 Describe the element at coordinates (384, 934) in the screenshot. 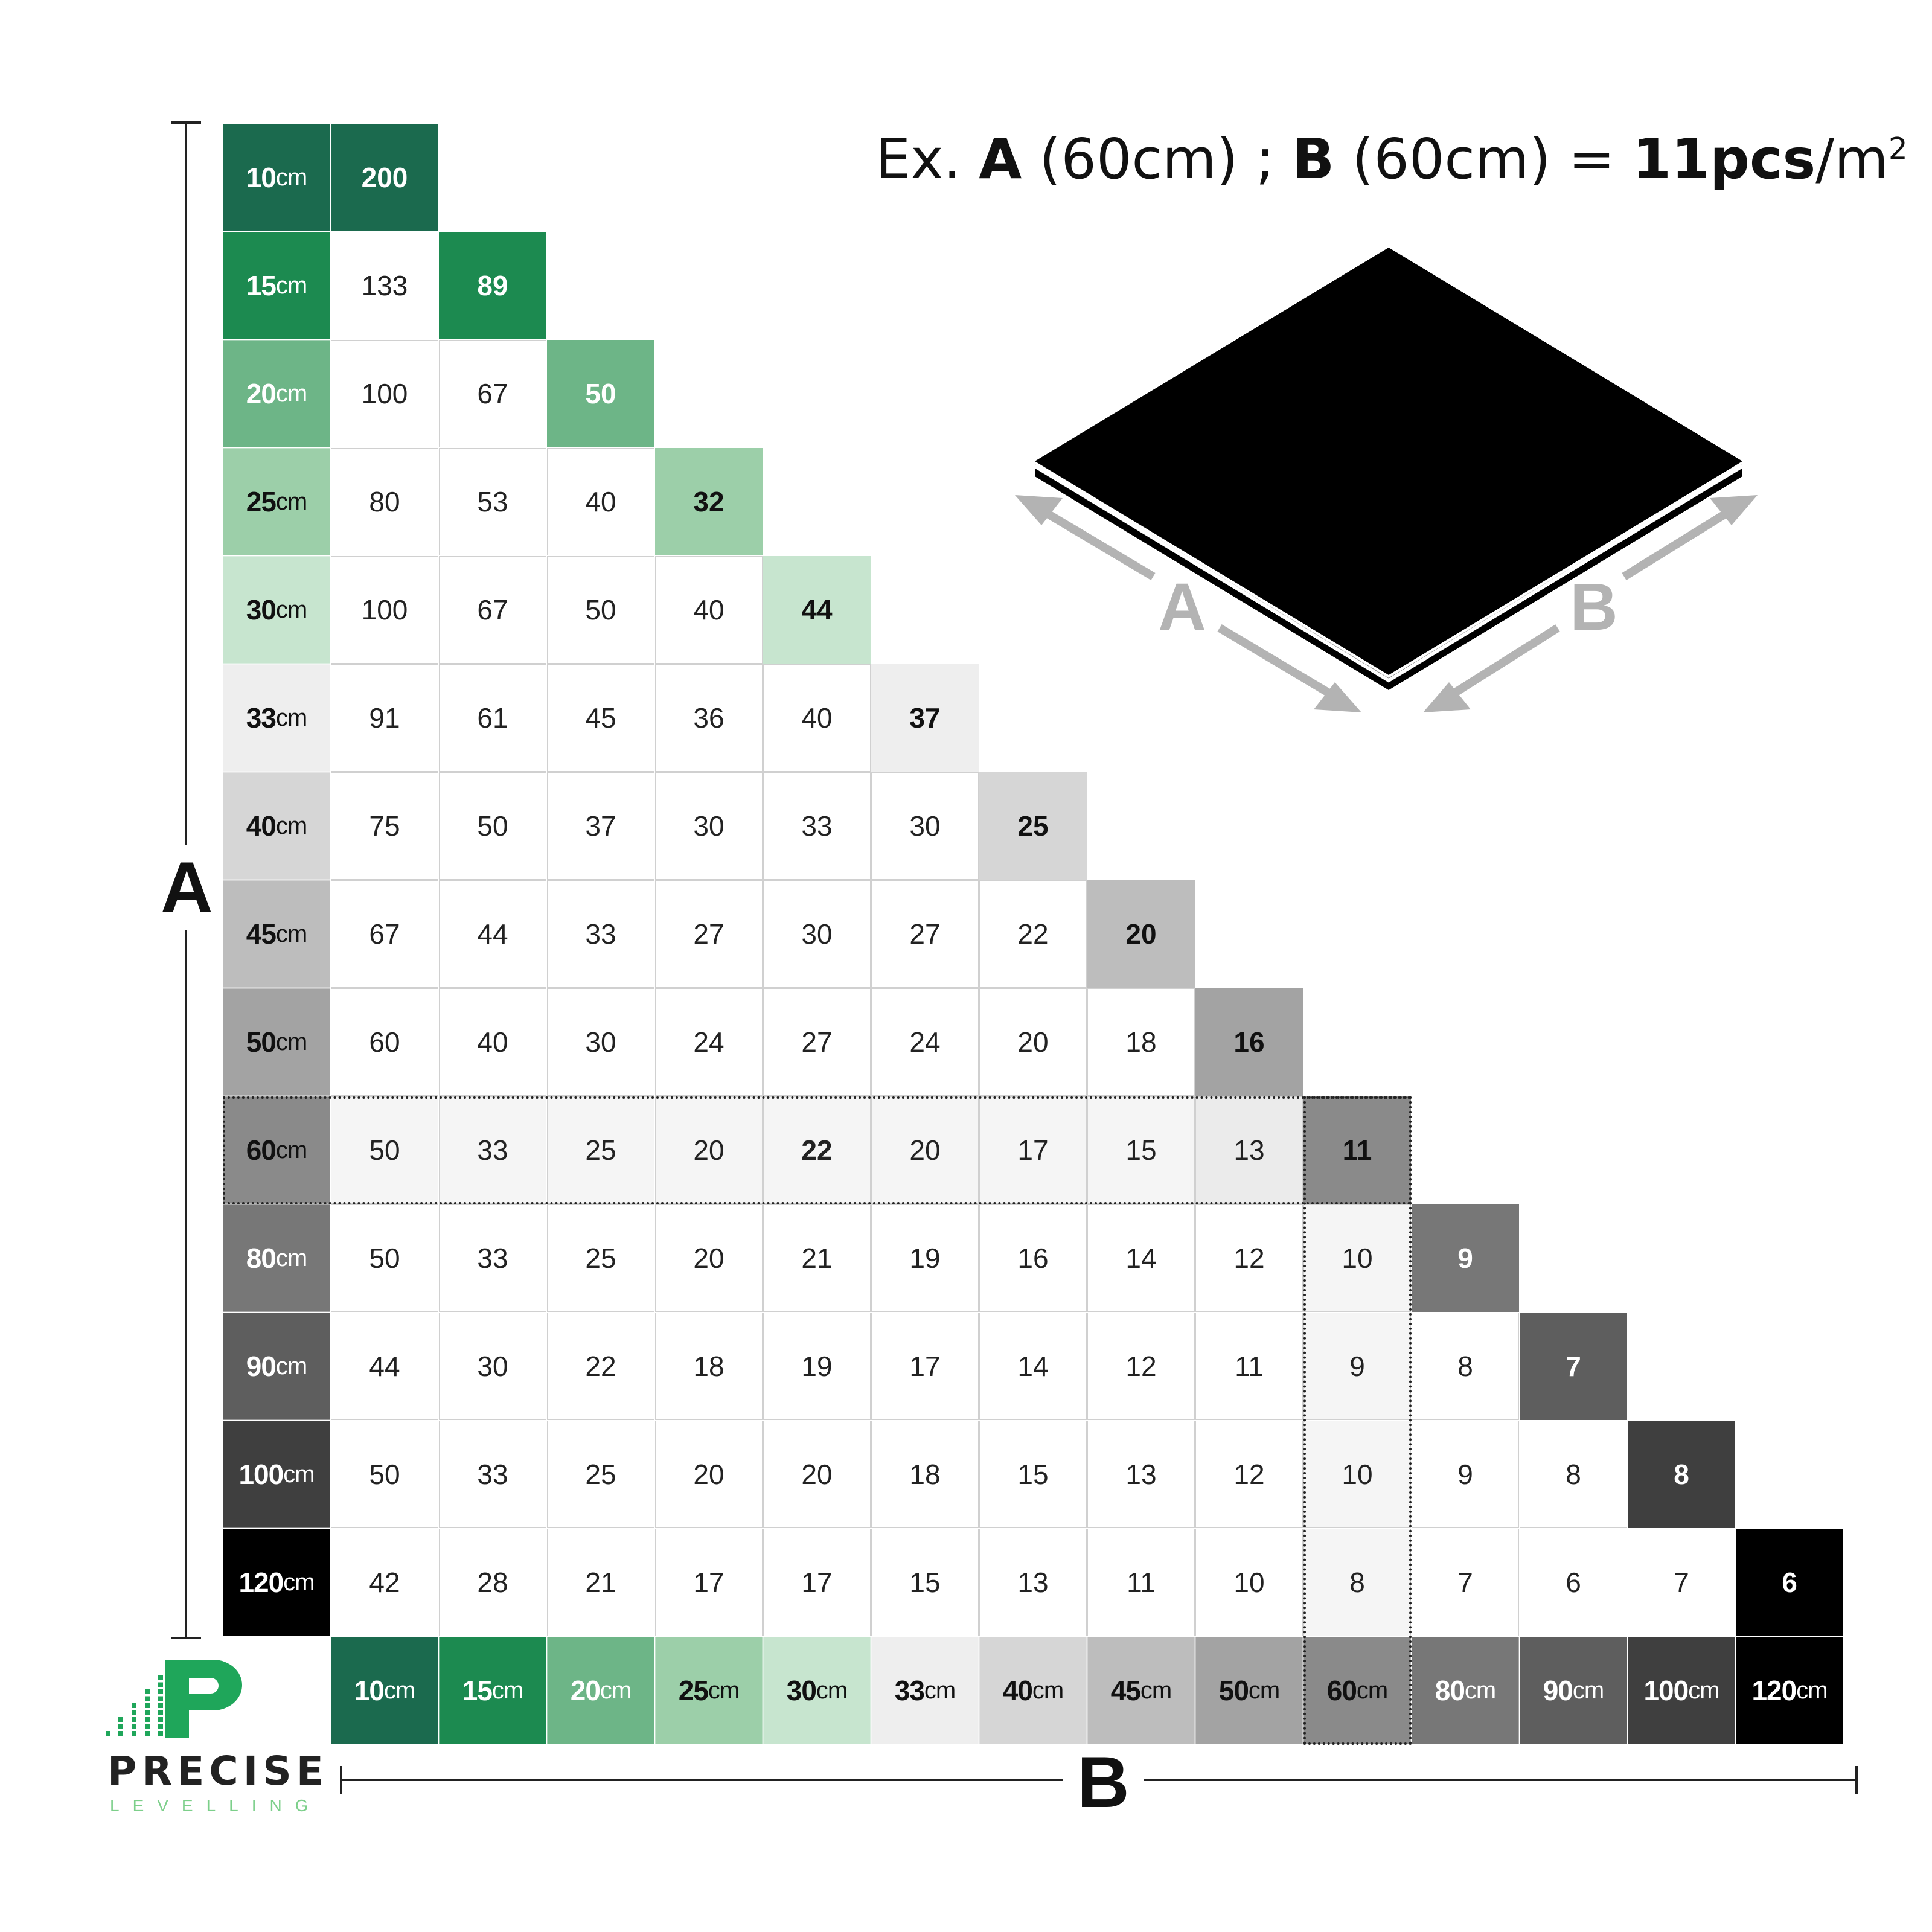

I see `table-cell: 67` at that location.